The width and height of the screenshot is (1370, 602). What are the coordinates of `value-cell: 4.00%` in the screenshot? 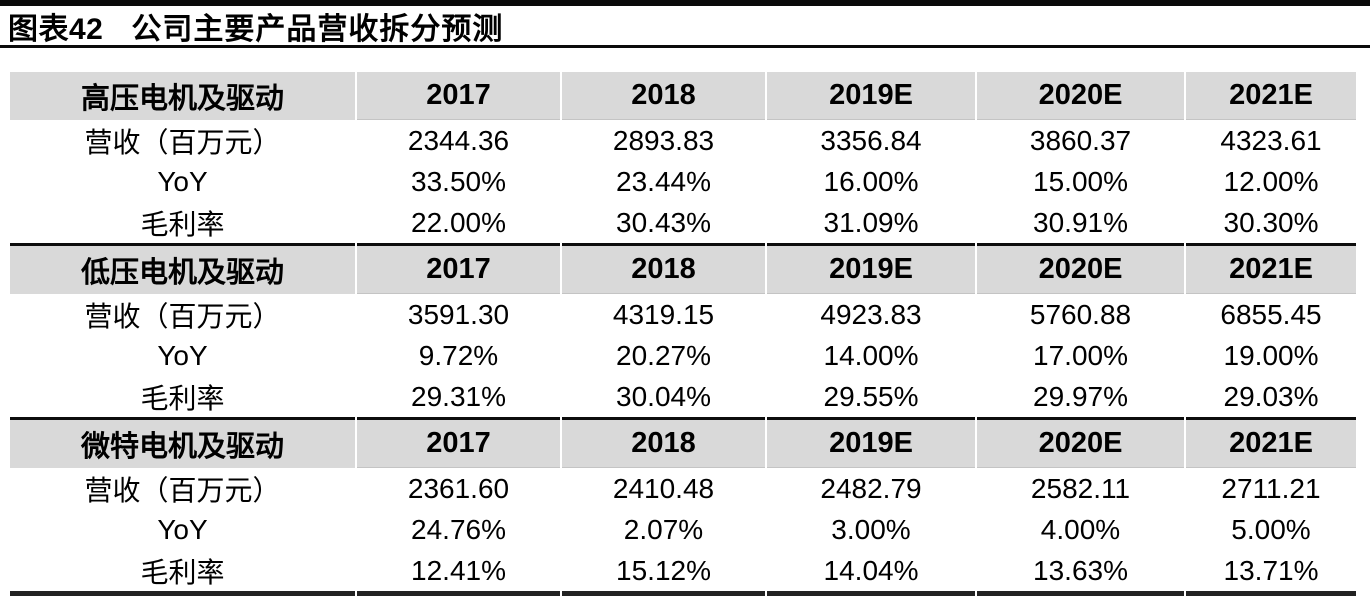 It's located at (1080, 529).